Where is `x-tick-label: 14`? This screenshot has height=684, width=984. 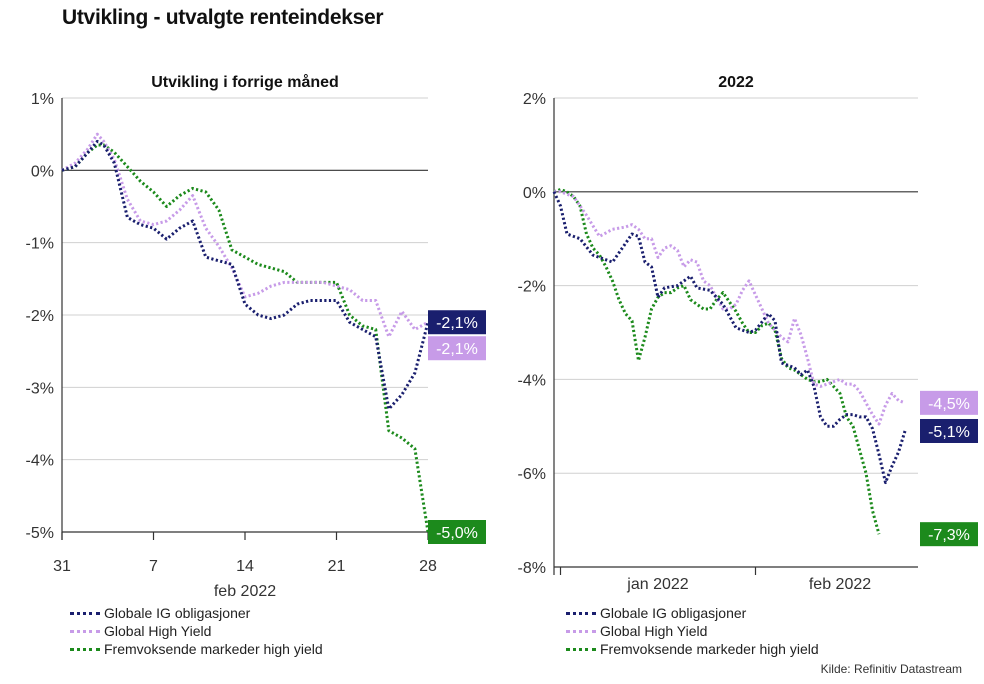 x-tick-label: 14 is located at coordinates (245, 566).